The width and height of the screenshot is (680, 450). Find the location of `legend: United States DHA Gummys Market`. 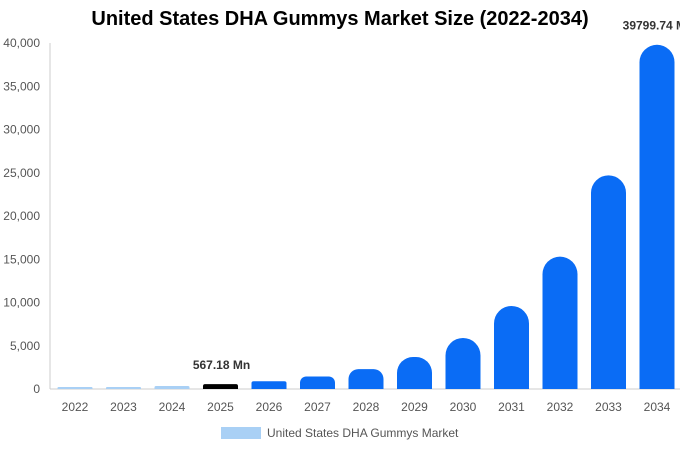

legend: United States DHA Gummys Market is located at coordinates (339, 433).